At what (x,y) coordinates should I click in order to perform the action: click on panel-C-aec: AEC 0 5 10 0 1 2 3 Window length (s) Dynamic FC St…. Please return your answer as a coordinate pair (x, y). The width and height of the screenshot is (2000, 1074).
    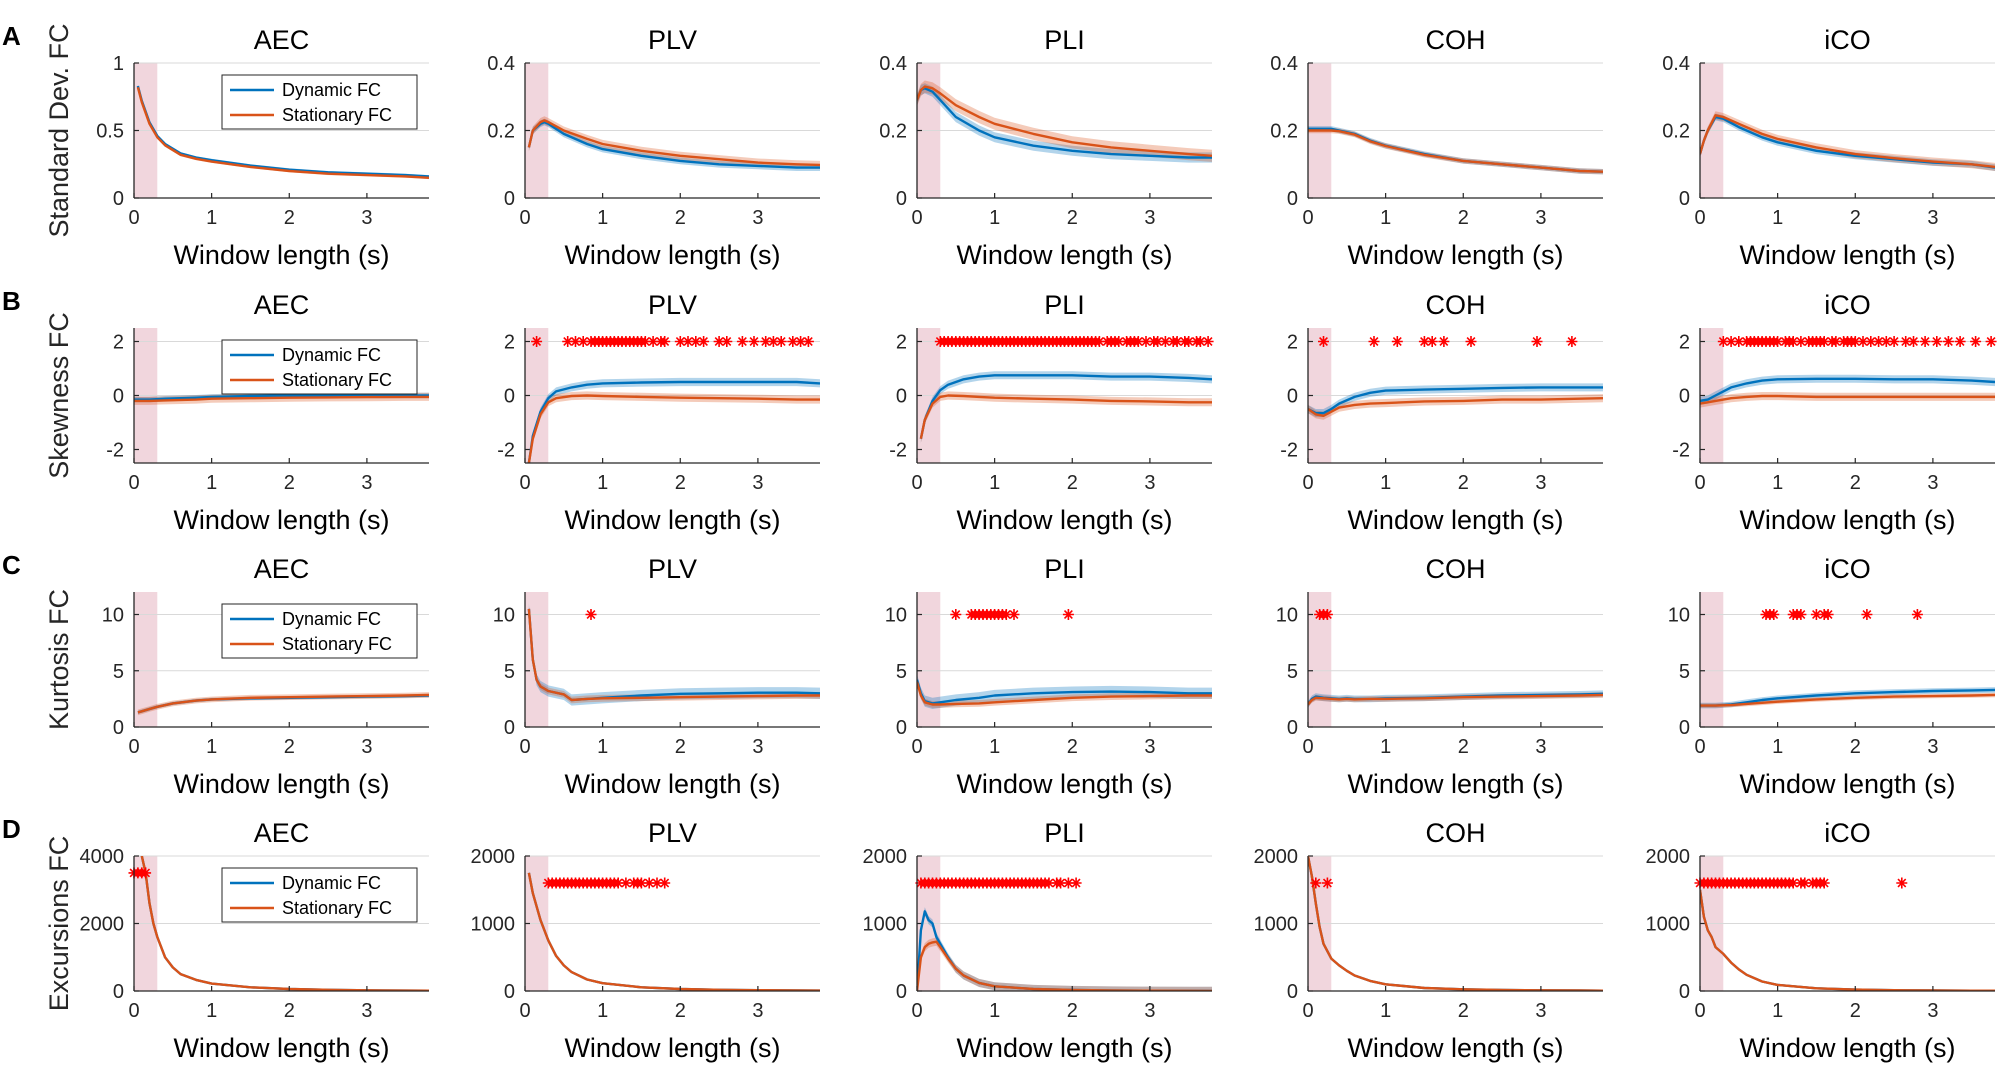
    Looking at the image, I should click on (265, 676).